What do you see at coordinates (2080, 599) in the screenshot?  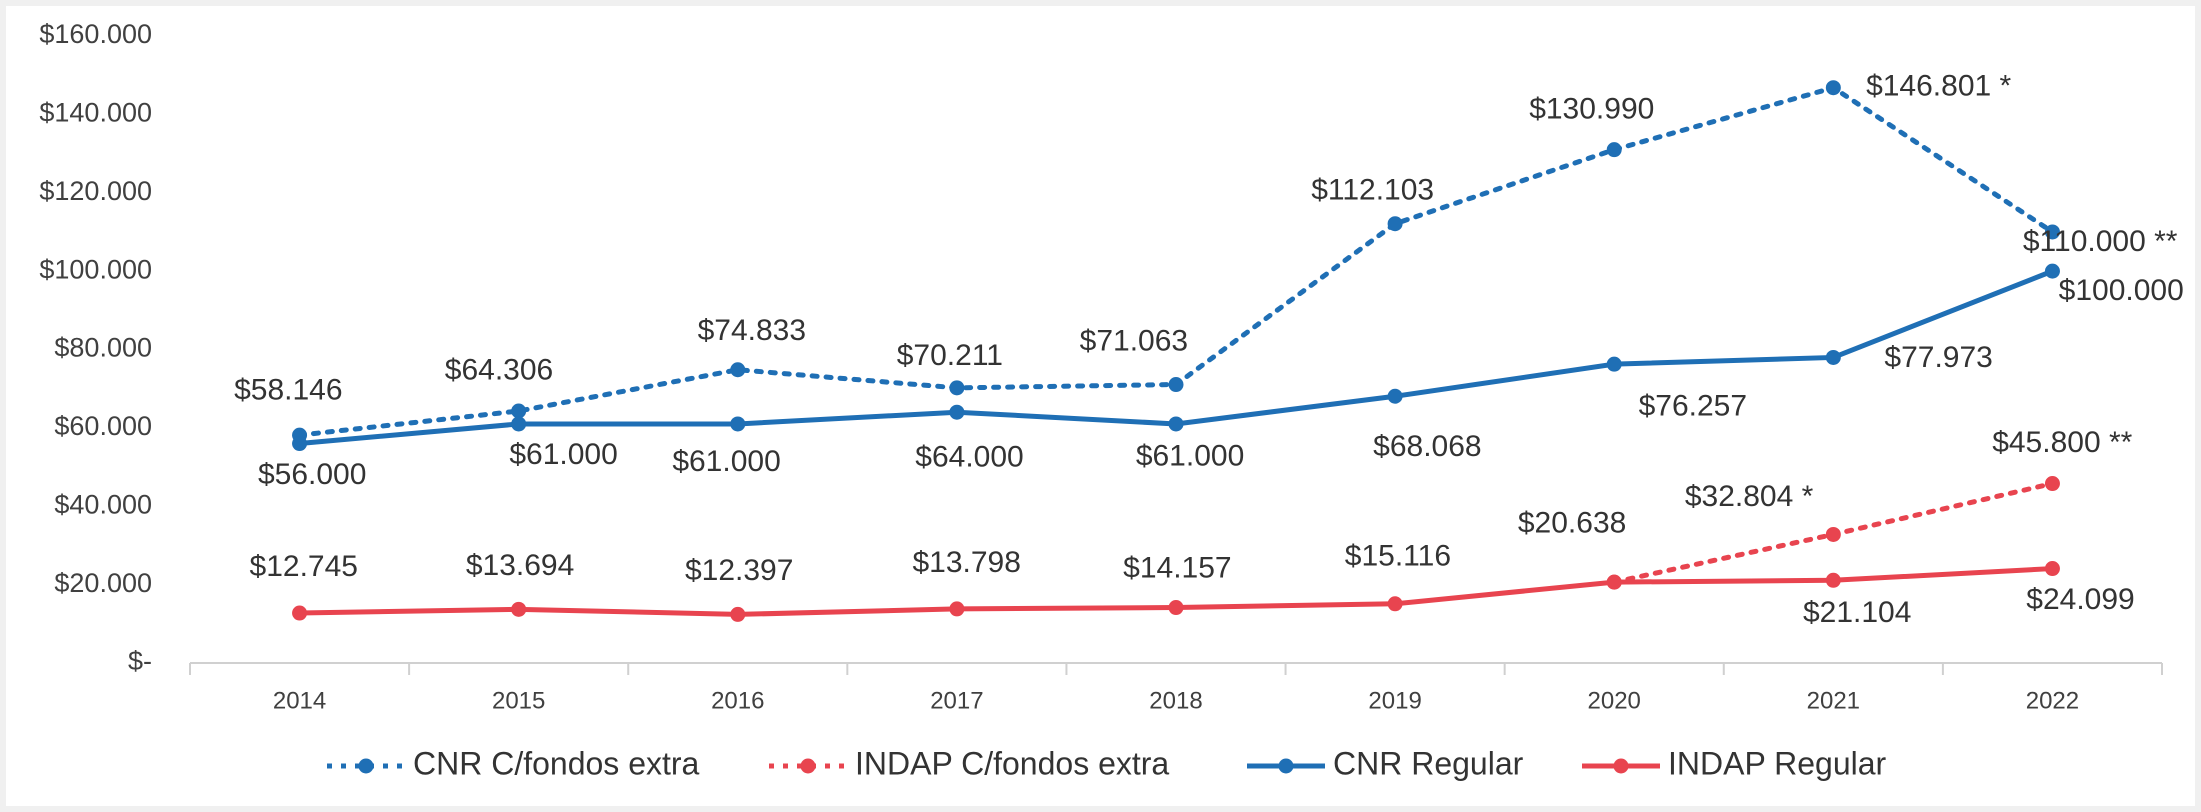 I see `data-label: $24.099` at bounding box center [2080, 599].